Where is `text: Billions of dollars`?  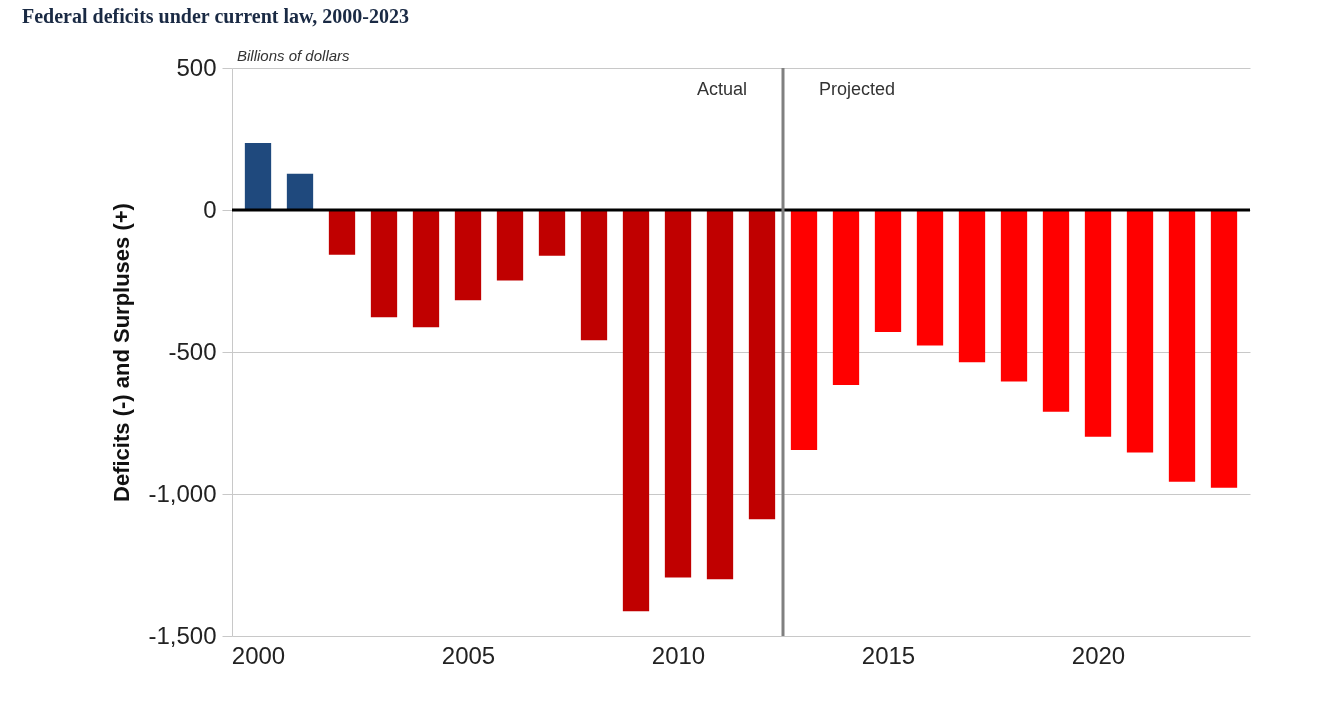 text: Billions of dollars is located at coordinates (294, 55).